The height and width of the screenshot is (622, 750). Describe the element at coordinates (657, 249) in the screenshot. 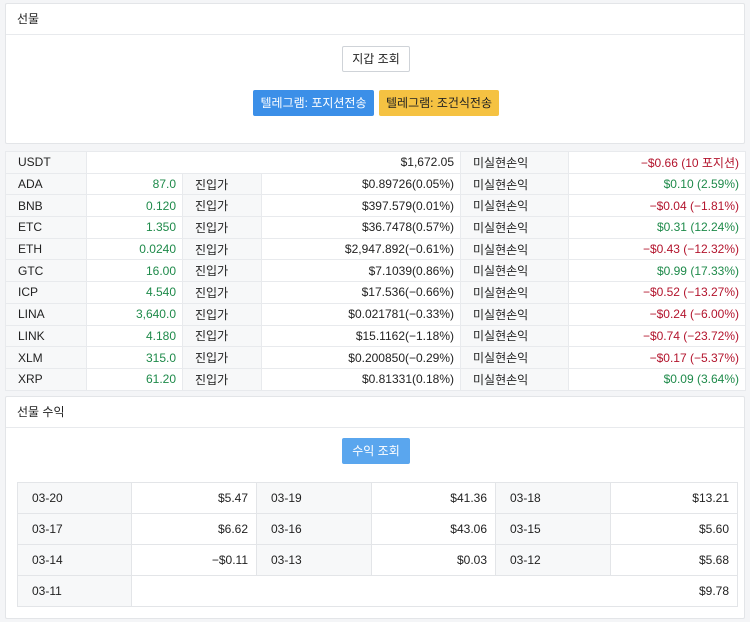

I see `unrealized-pnl: −$0.43 (−12.32%)` at that location.